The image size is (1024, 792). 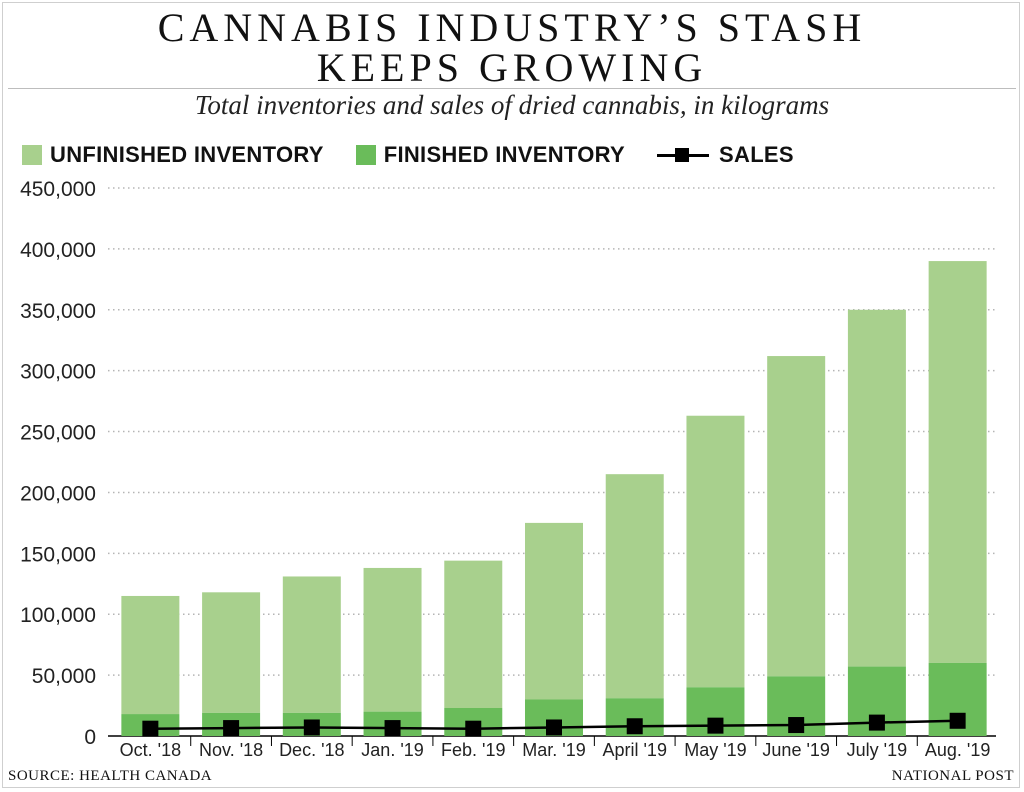 I want to click on legend-item-finished: FINISHED INVENTORY, so click(x=490, y=155).